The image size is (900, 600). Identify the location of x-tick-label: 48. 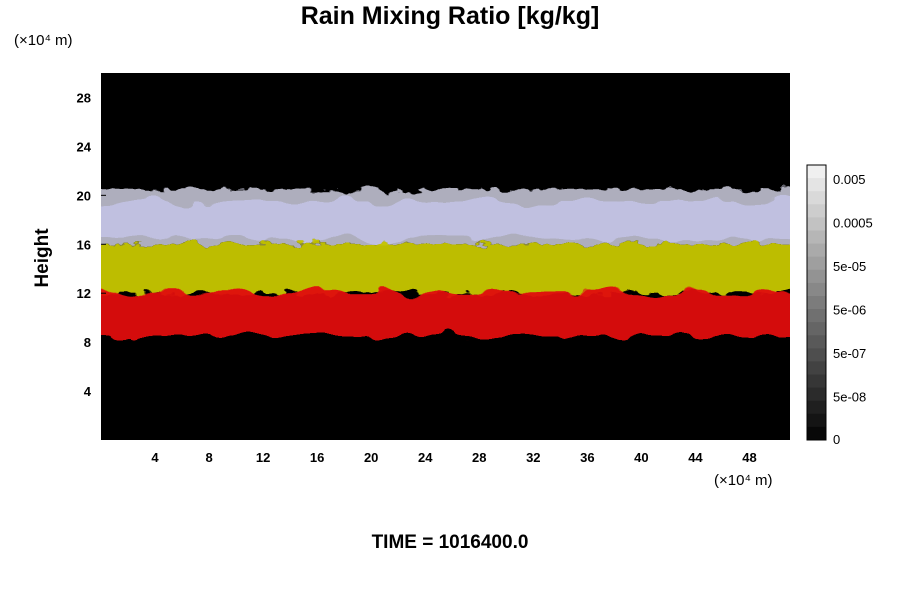
(749, 457).